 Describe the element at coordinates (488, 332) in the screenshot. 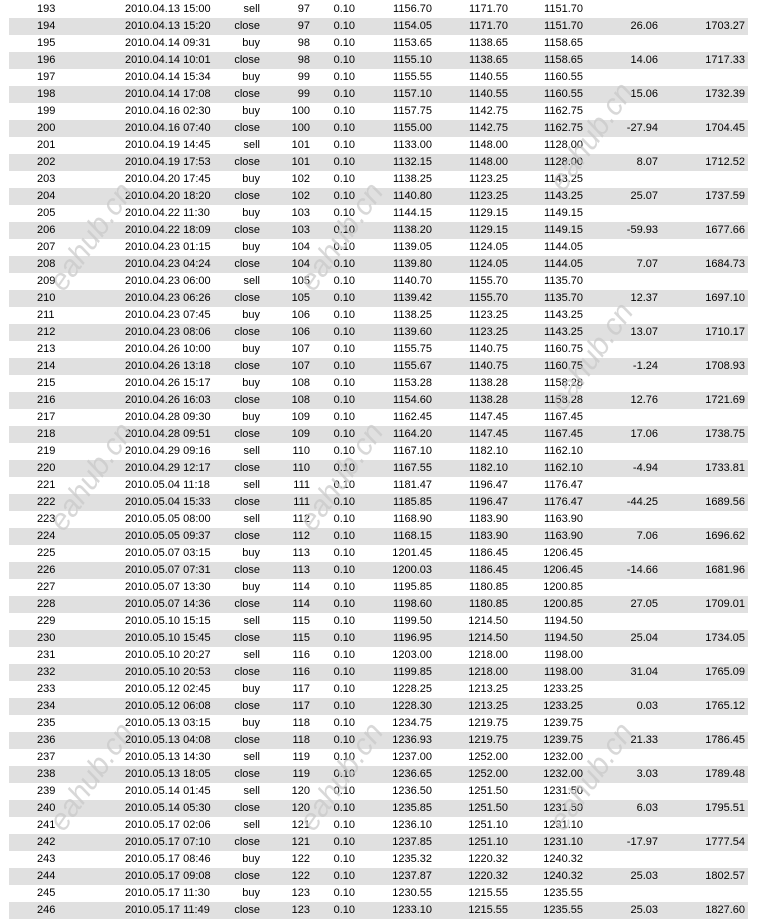

I see `cell-sl: 1123.25` at that location.